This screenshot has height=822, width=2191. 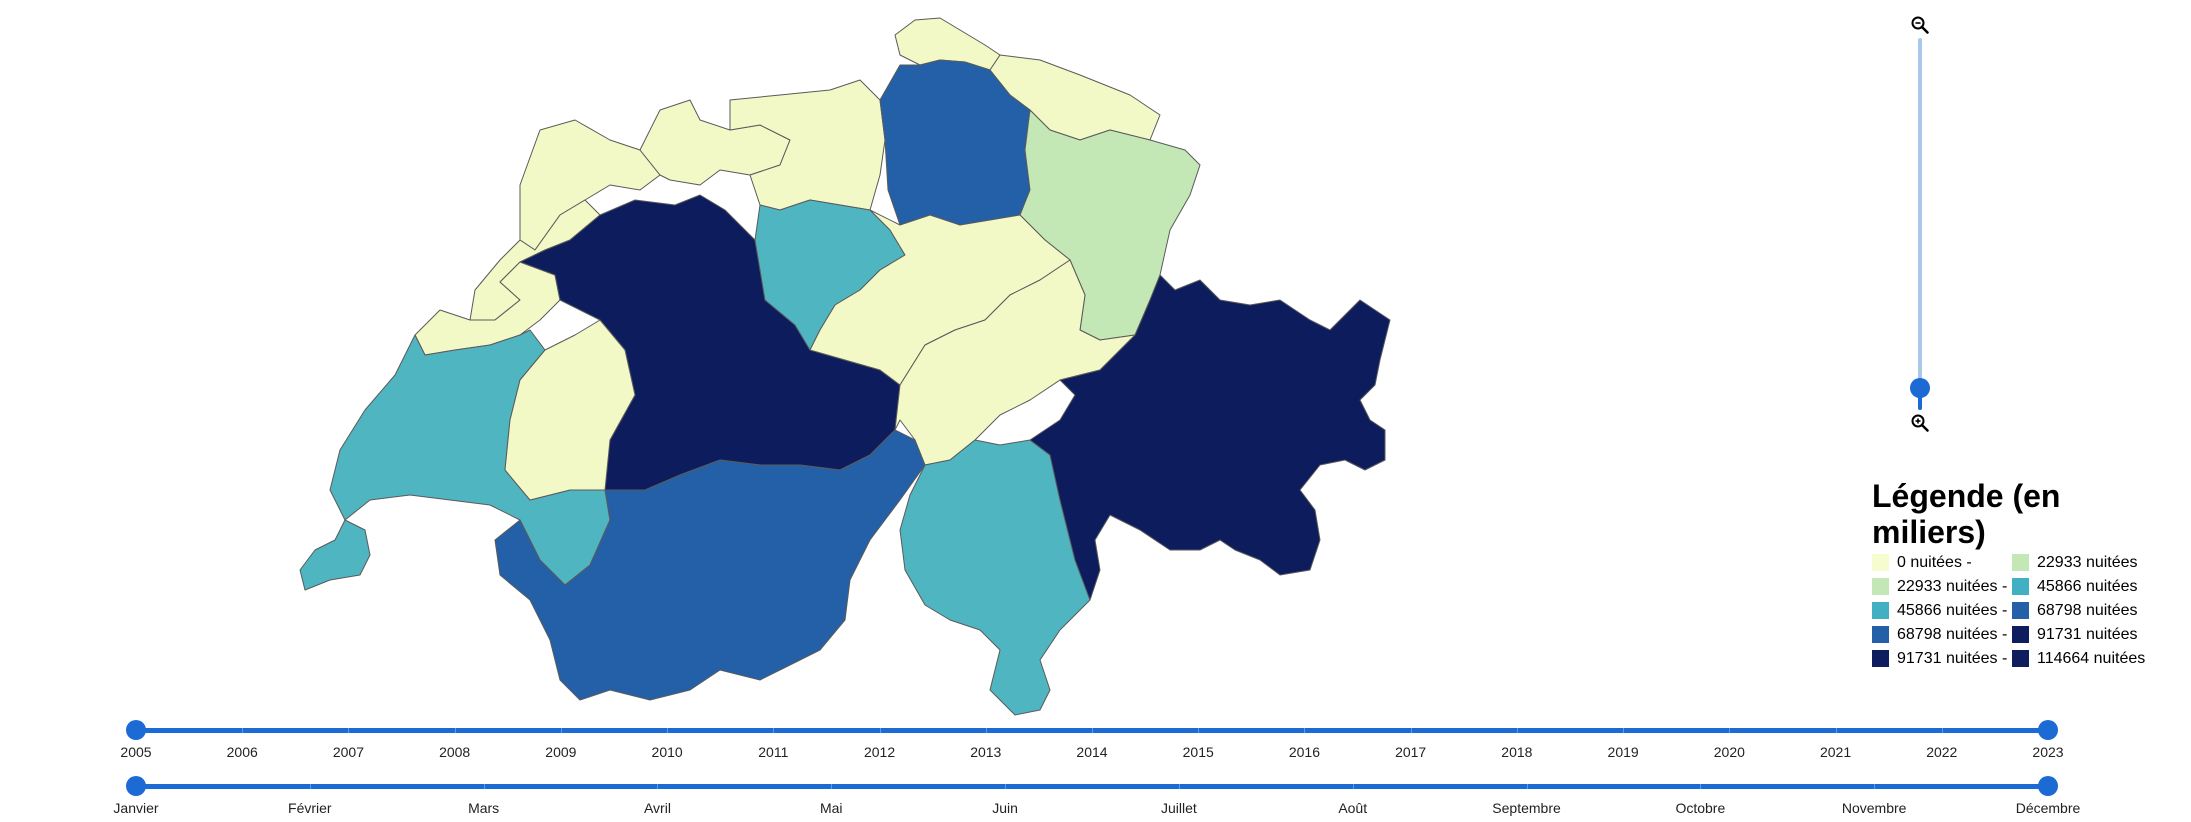 What do you see at coordinates (1304, 752) in the screenshot?
I see `tick-label: 2016` at bounding box center [1304, 752].